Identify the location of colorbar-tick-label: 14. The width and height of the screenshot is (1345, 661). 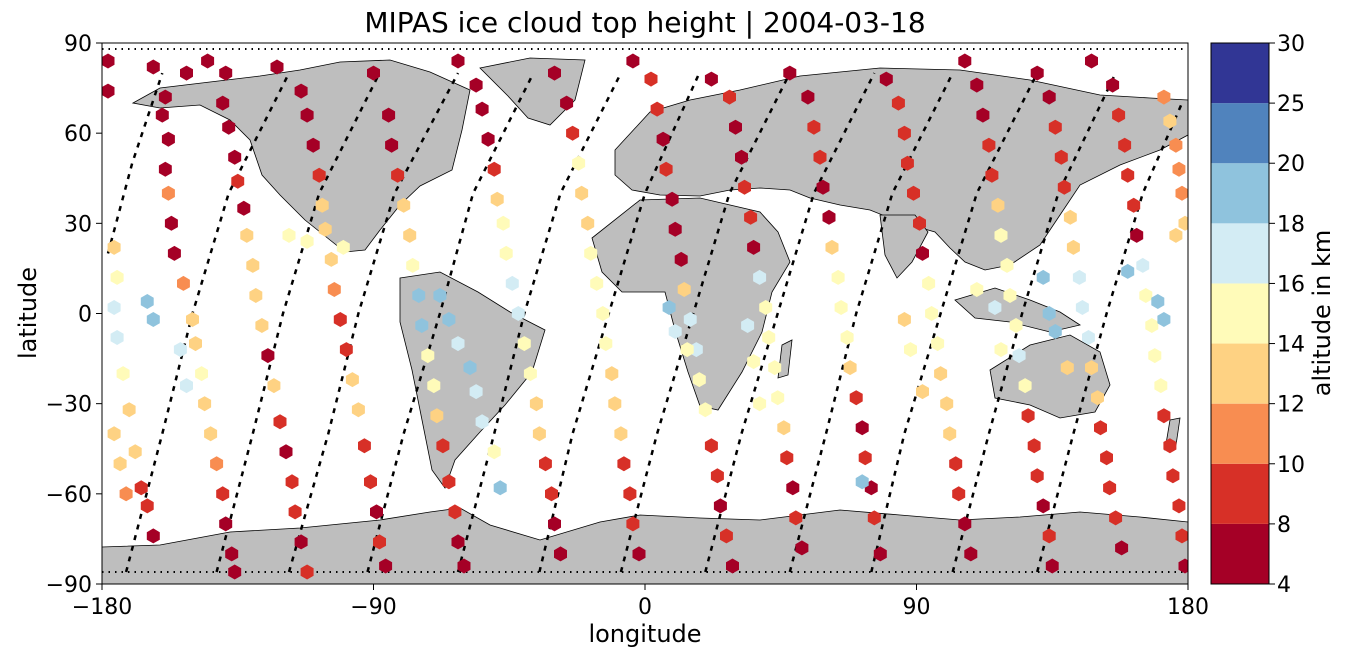
(1291, 345).